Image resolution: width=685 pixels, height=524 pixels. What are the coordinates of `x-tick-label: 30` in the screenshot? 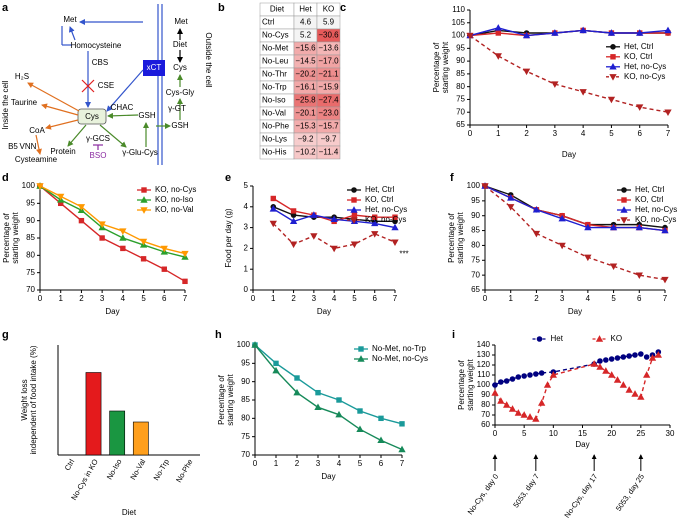 It's located at (670, 433).